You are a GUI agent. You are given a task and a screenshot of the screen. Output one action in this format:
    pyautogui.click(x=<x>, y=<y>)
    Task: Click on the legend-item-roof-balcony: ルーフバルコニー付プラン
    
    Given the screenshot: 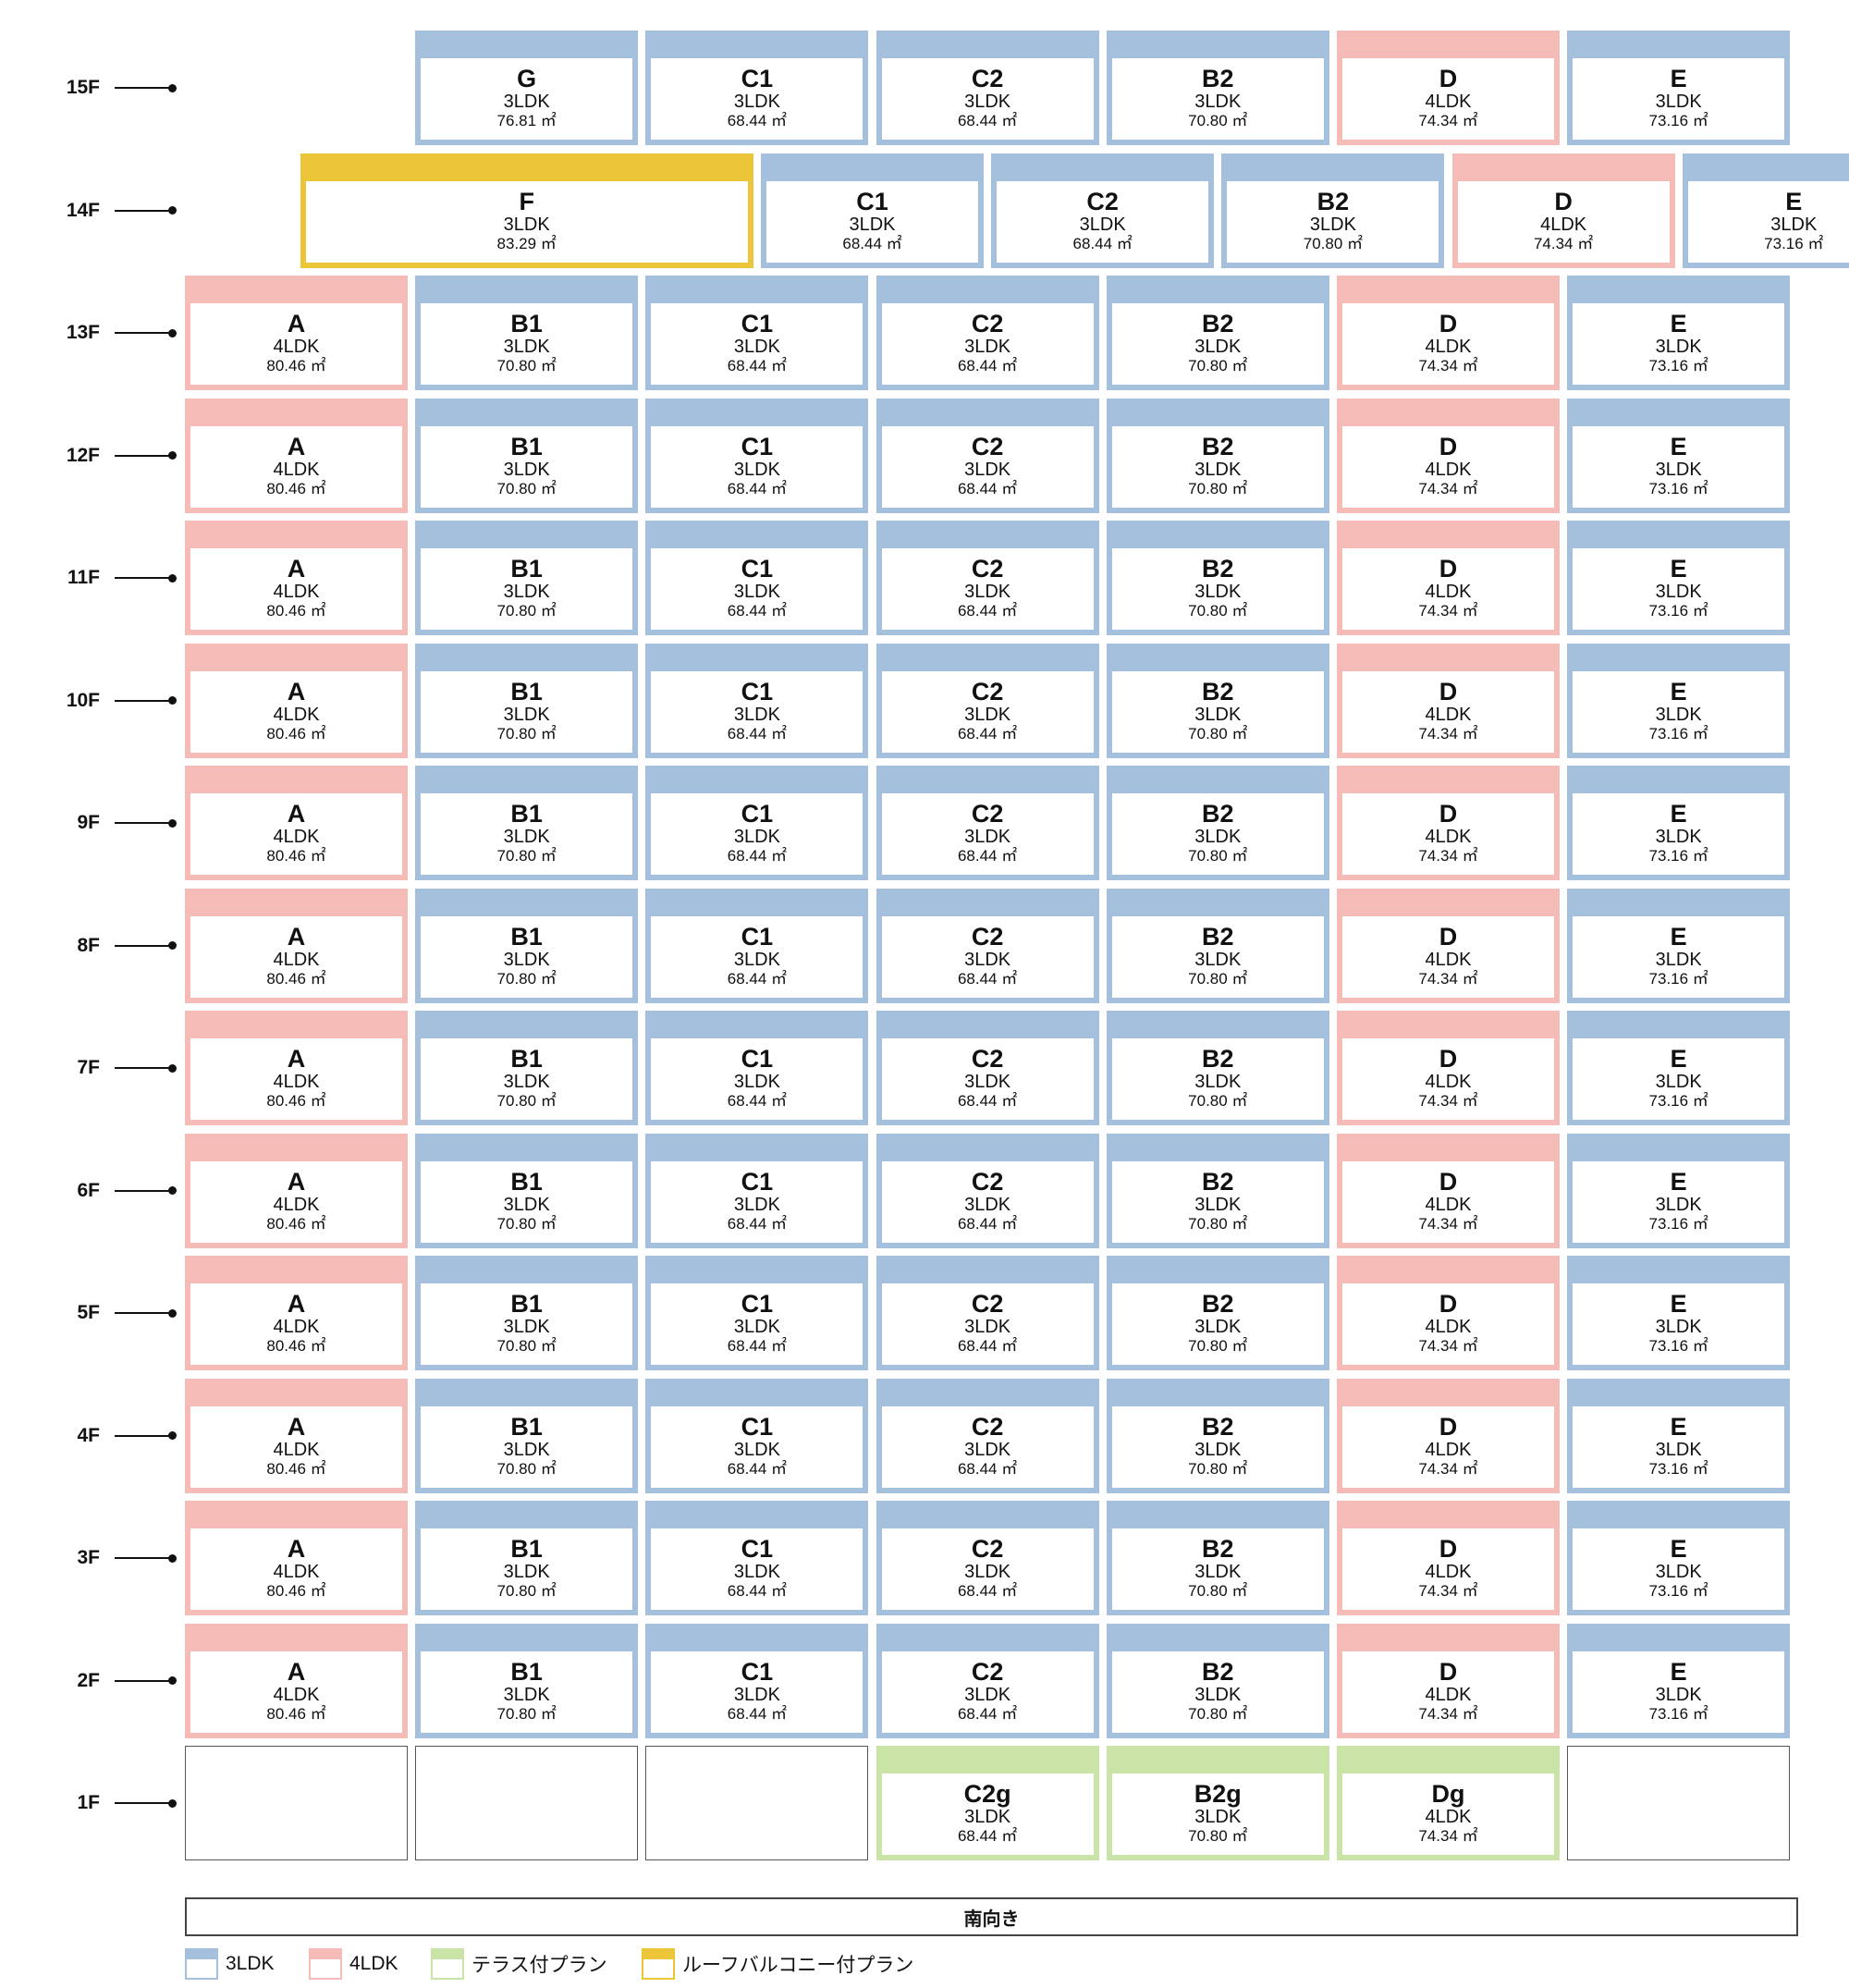 What is the action you would take?
    pyautogui.click(x=777, y=1964)
    